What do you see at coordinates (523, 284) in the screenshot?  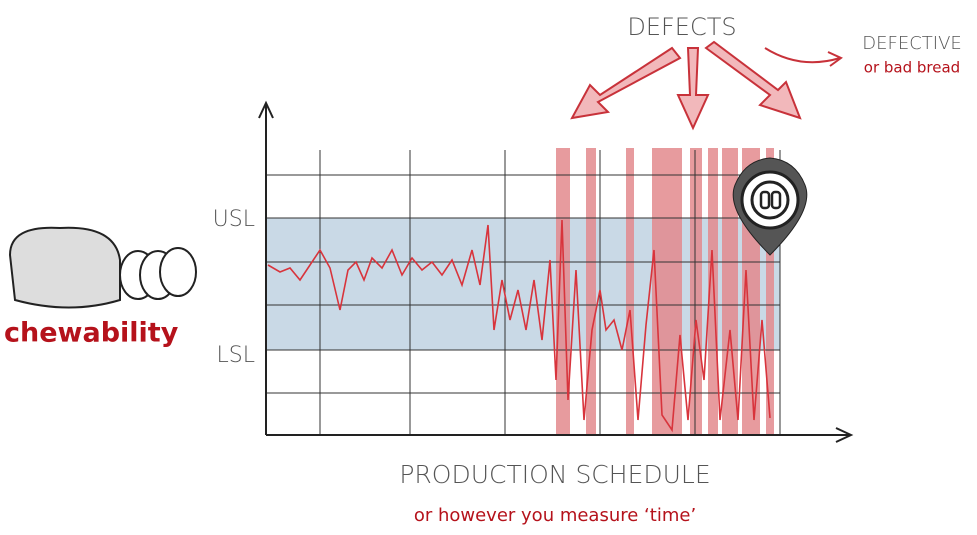 I see `spec-band` at bounding box center [523, 284].